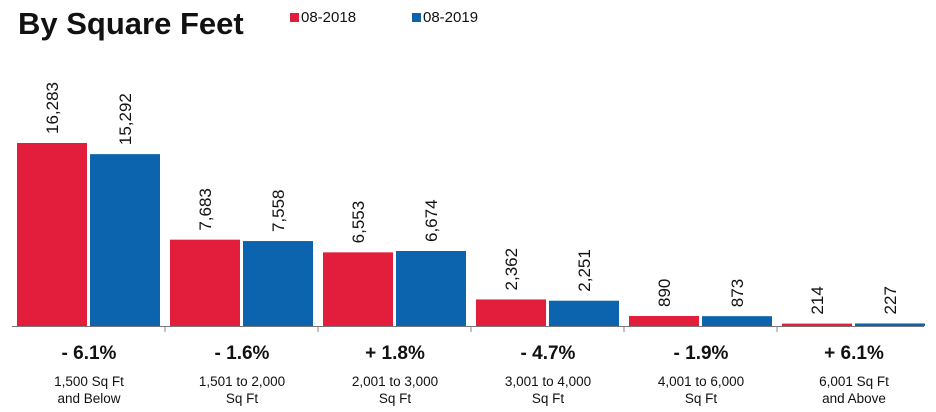  What do you see at coordinates (358, 222) in the screenshot?
I see `value-label: 6,553` at bounding box center [358, 222].